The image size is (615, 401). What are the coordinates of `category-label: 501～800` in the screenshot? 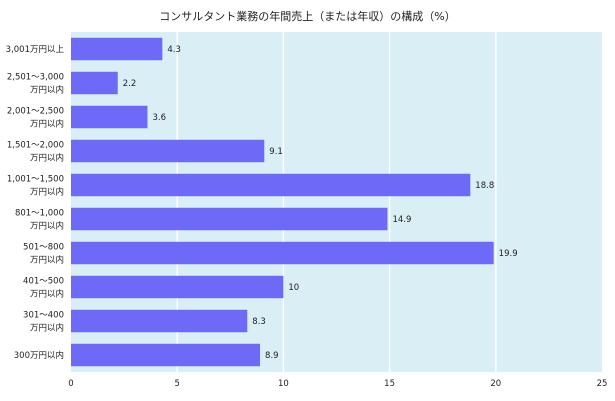 It's located at (43, 248).